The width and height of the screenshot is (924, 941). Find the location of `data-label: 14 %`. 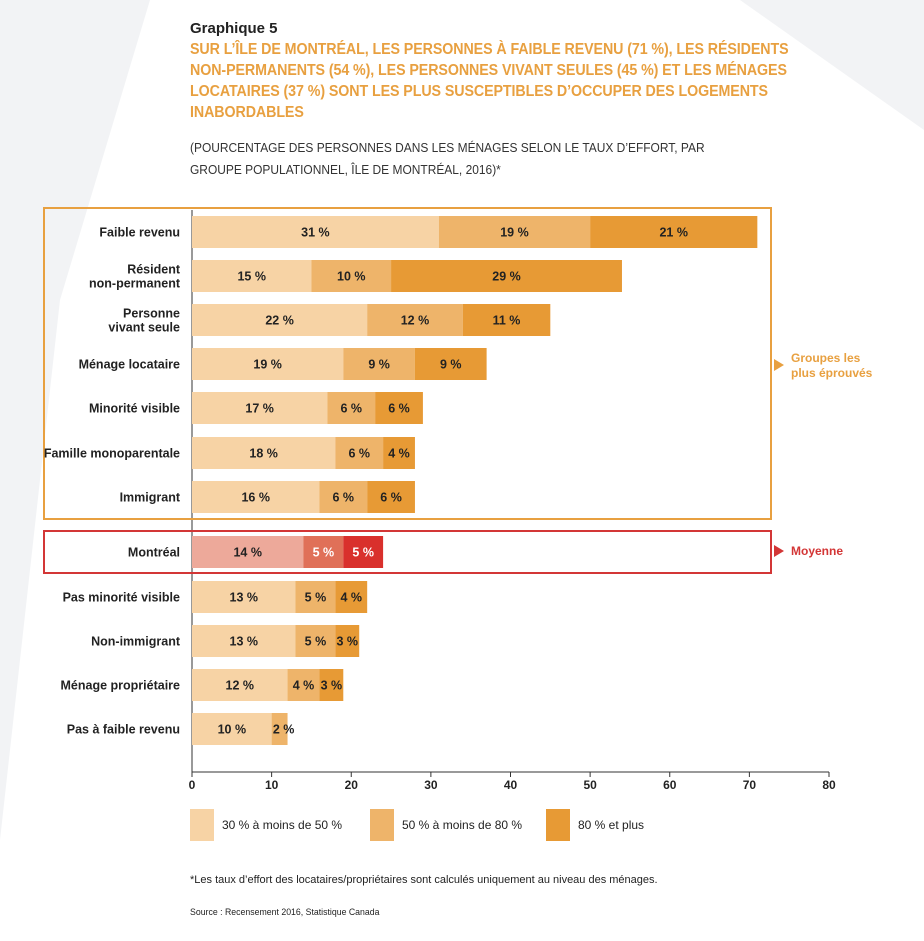

data-label: 14 % is located at coordinates (247, 553).